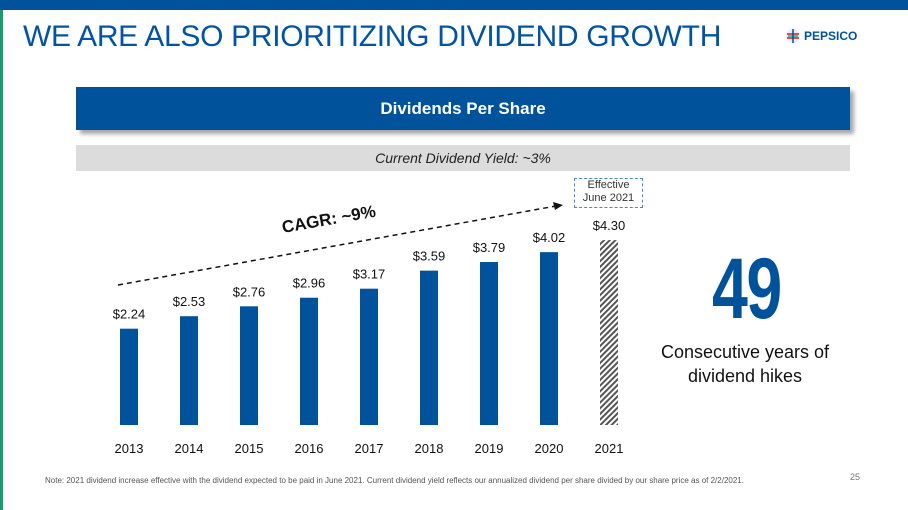 This screenshot has height=510, width=908. What do you see at coordinates (608, 198) in the screenshot?
I see `effective-line2: June 2021` at bounding box center [608, 198].